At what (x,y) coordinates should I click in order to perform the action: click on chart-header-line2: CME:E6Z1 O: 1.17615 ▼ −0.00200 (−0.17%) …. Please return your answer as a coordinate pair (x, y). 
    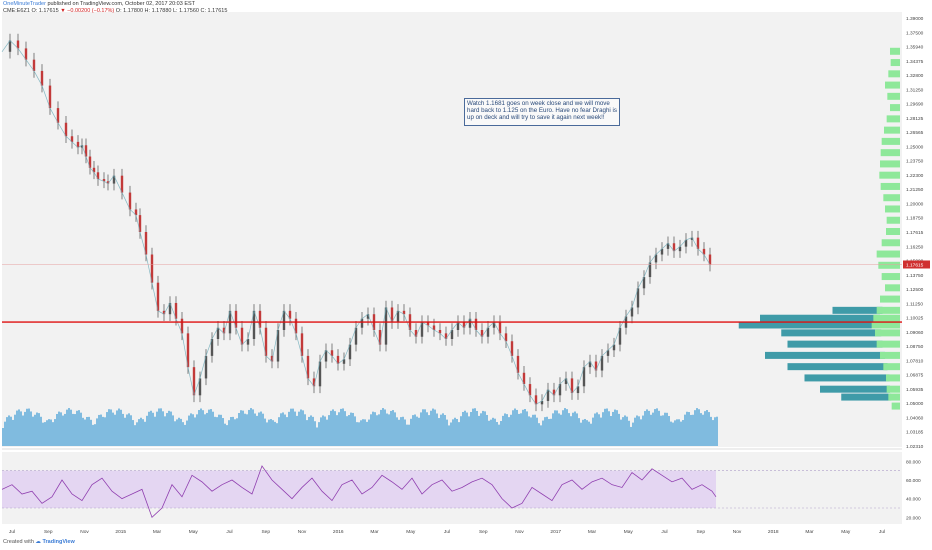
    Looking at the image, I should click on (115, 11).